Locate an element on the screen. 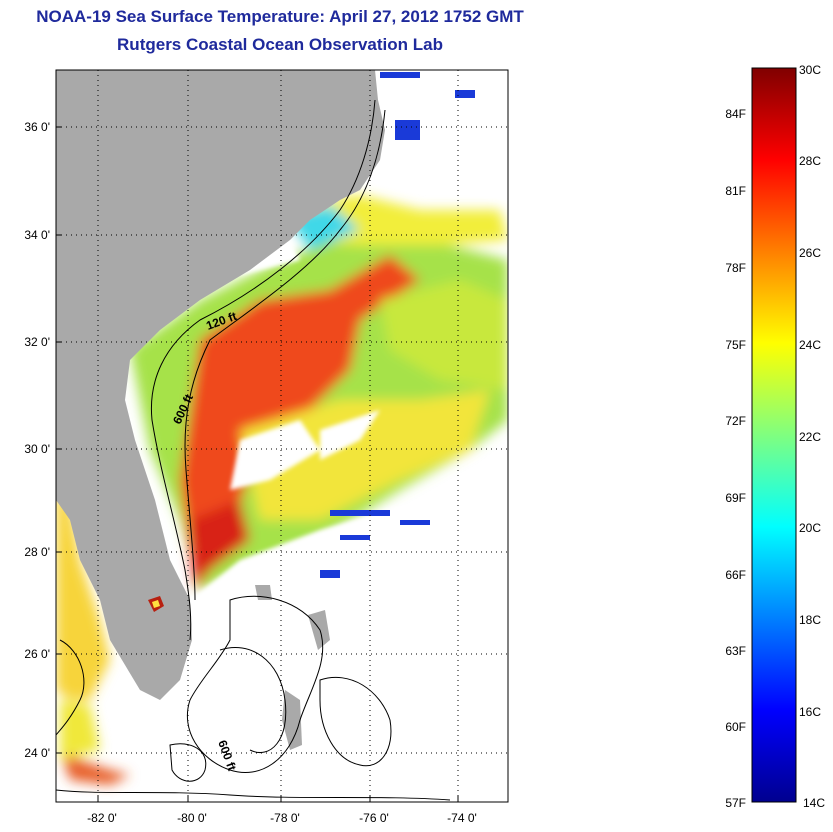  lake-okeechobee-core is located at coordinates (156, 604).